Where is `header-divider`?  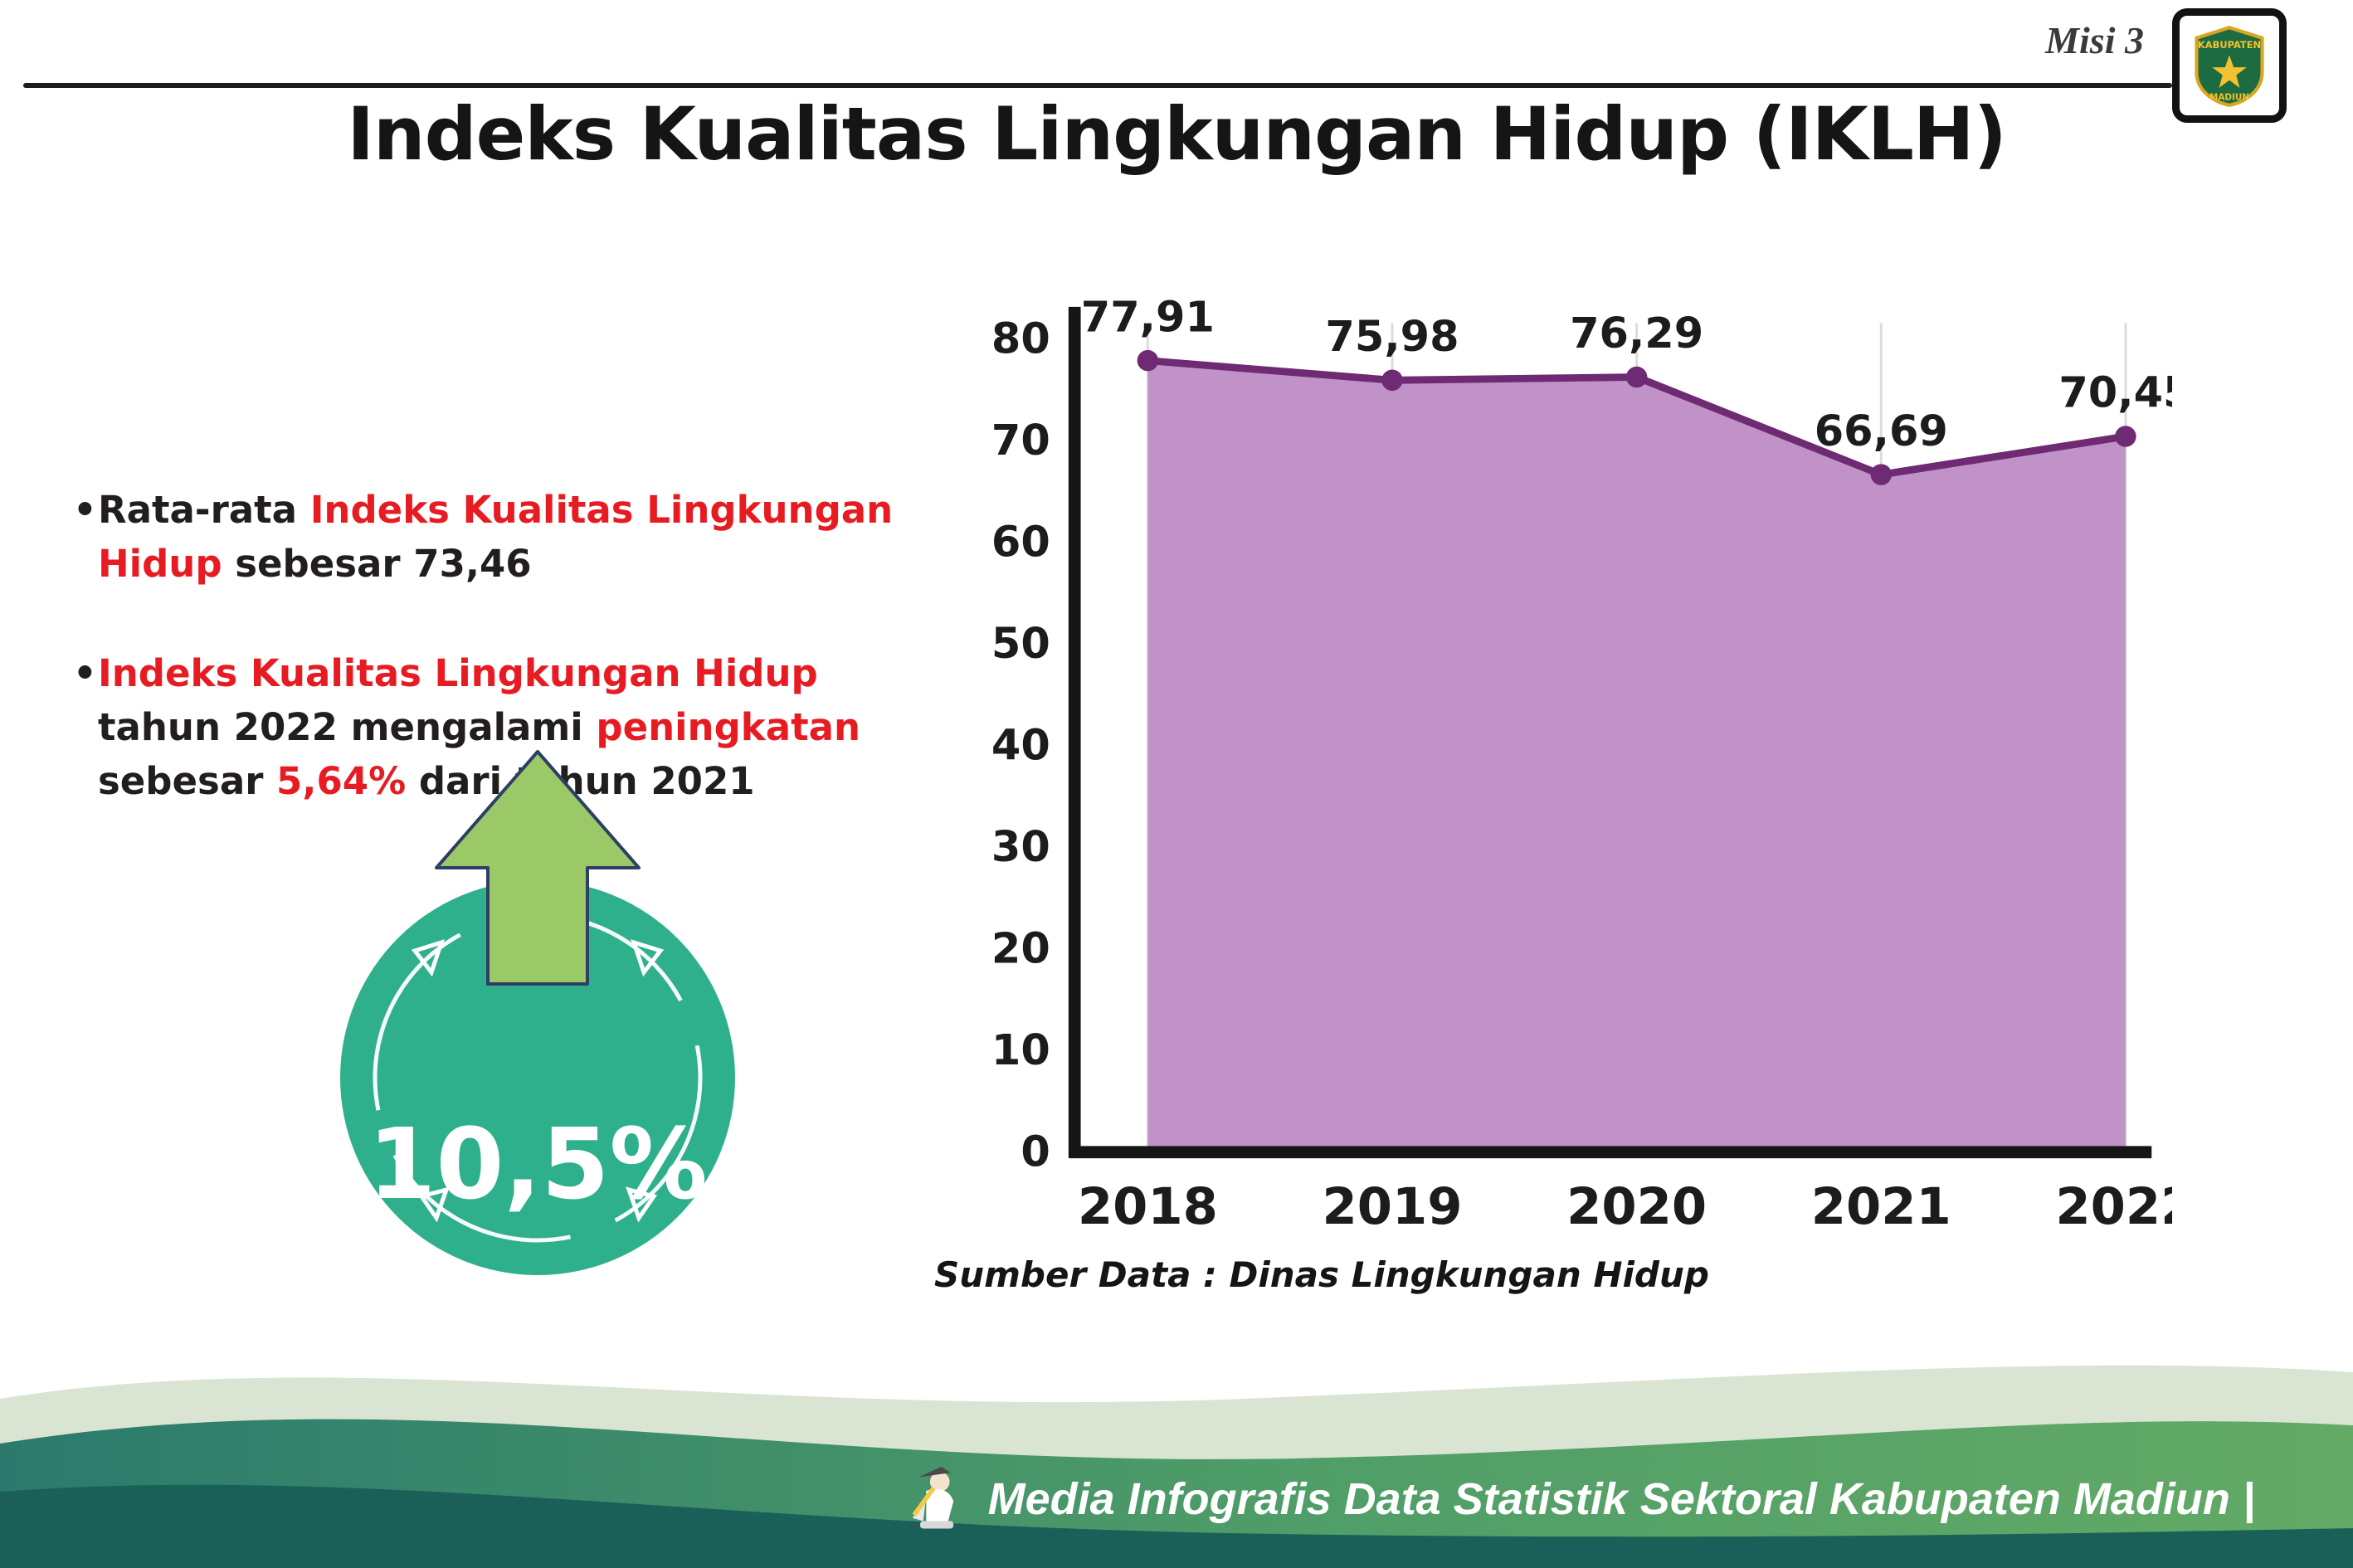
header-divider is located at coordinates (1097, 85).